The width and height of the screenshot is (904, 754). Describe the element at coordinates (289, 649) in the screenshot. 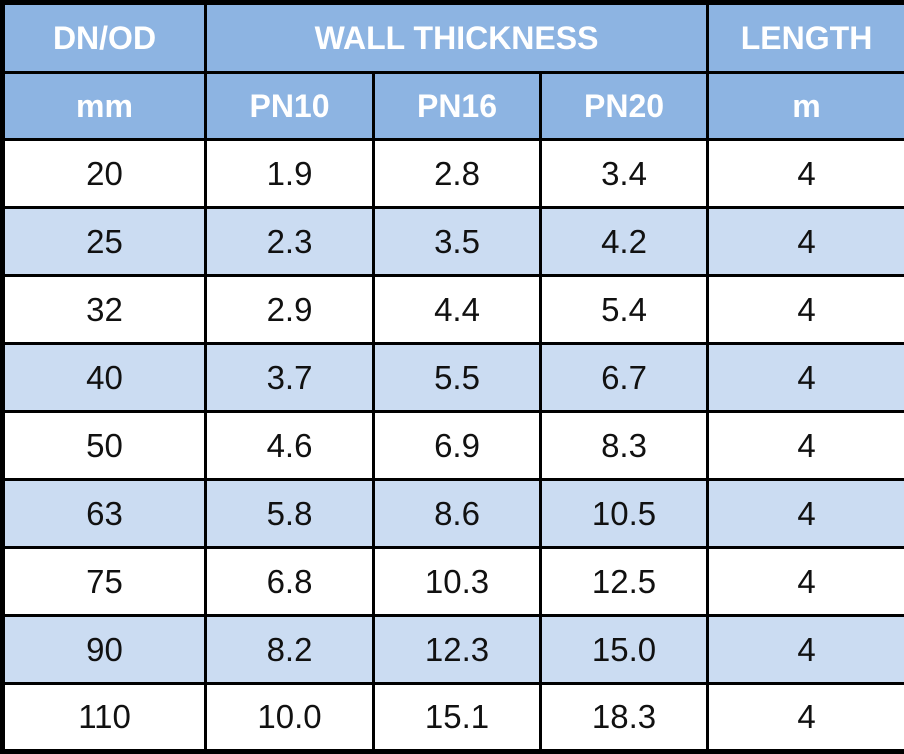

I see `cell-pn10: 8.2` at that location.